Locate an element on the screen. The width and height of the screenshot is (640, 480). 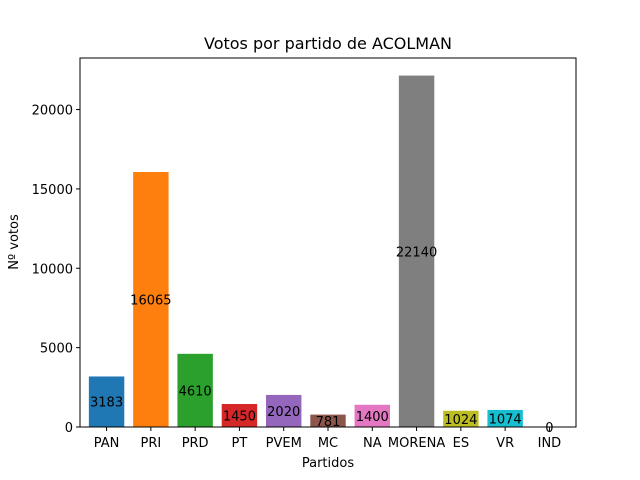
bar-label-pvem: 2020 is located at coordinates (283, 412).